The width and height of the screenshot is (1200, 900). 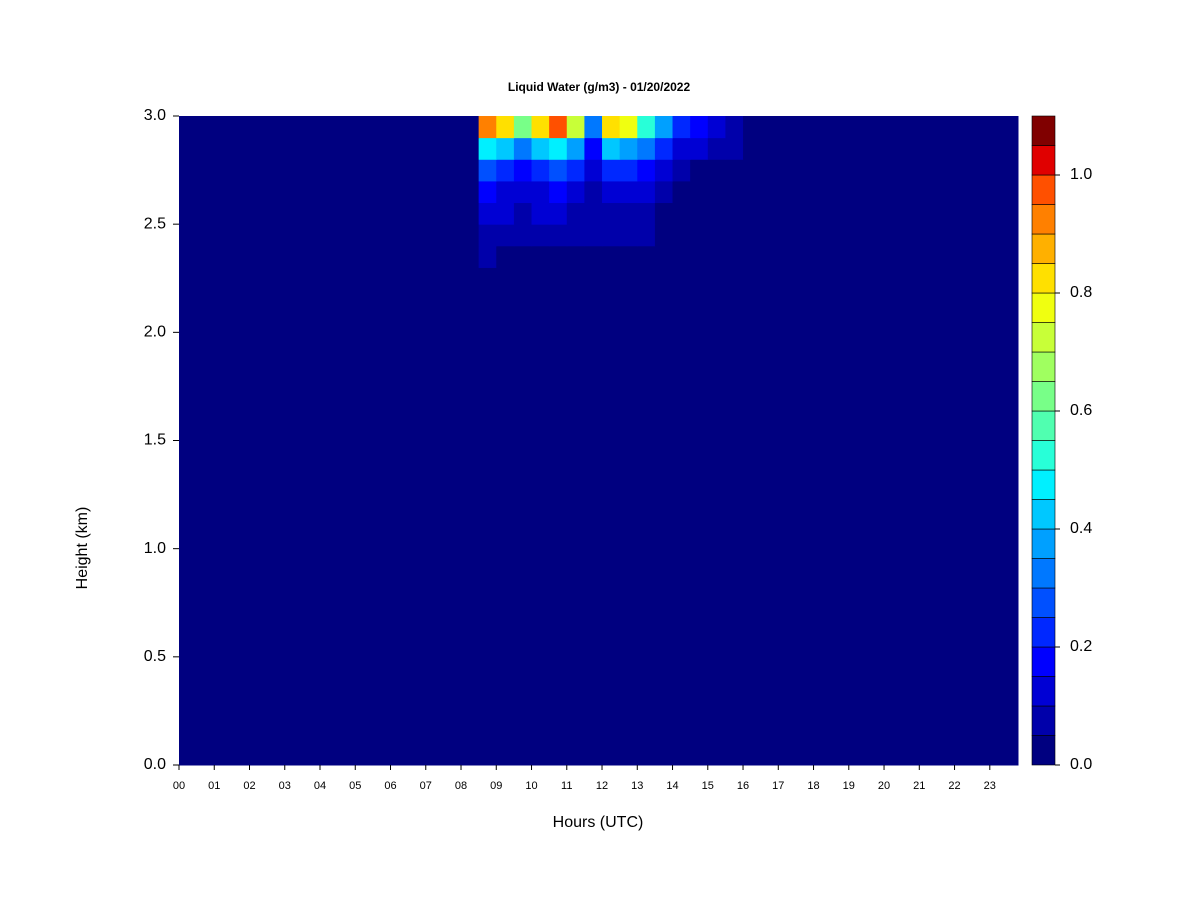 I want to click on x-axis-title: Hours (UTC), so click(x=598, y=822).